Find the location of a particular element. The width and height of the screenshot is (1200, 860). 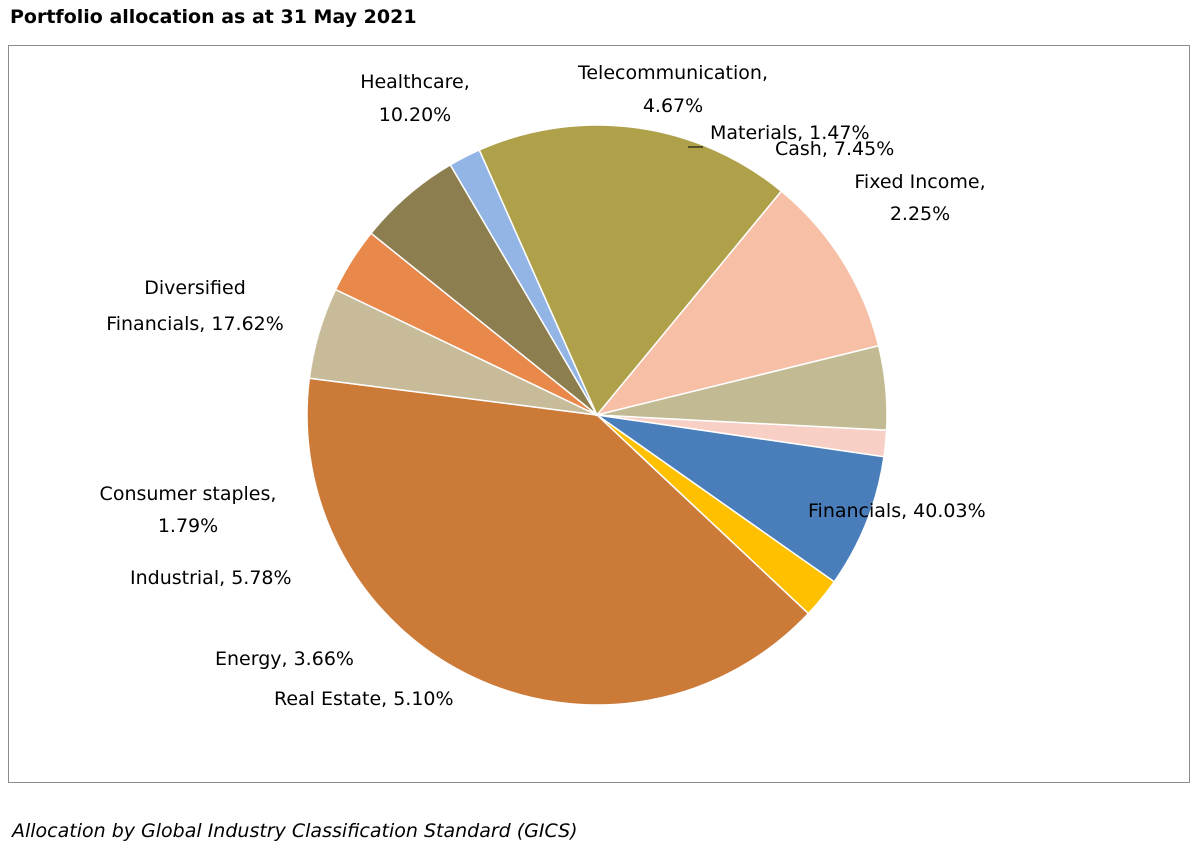

label-telecom-line2: 4.67% is located at coordinates (673, 106).